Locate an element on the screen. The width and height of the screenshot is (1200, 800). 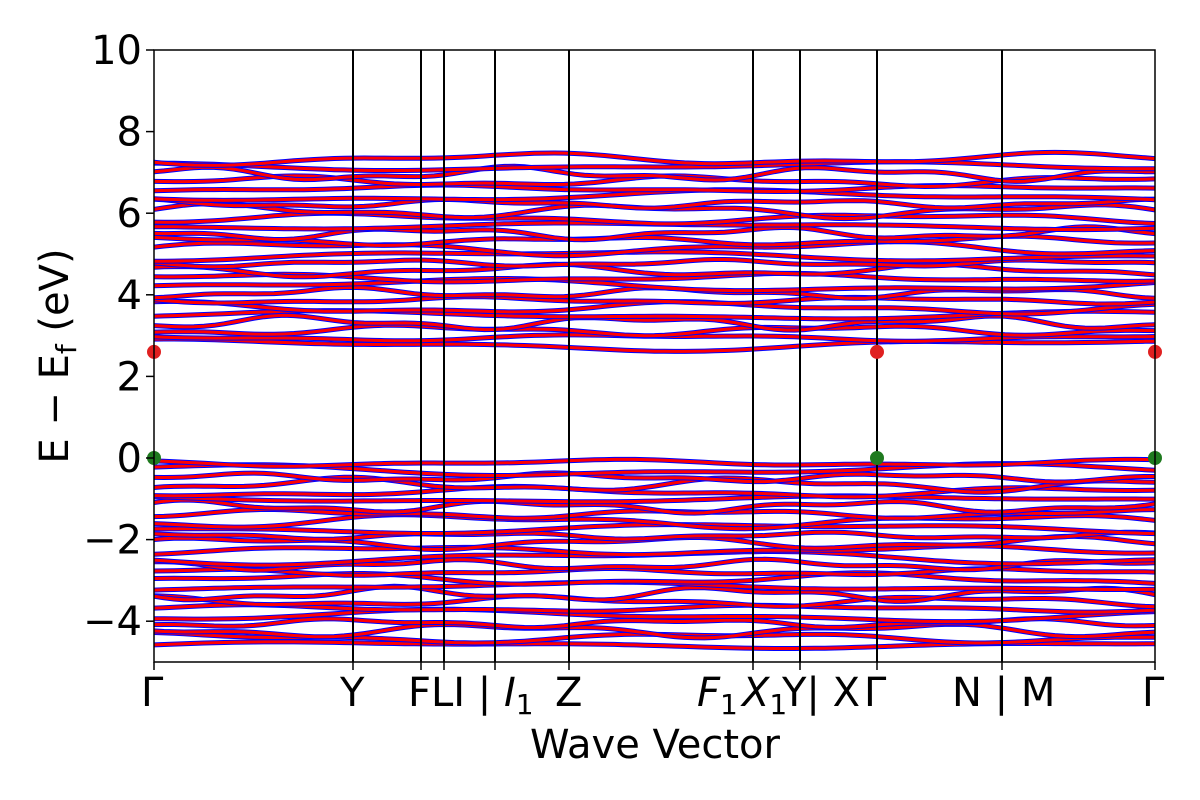
xtick-label: FLI | is located at coordinates (449, 693).